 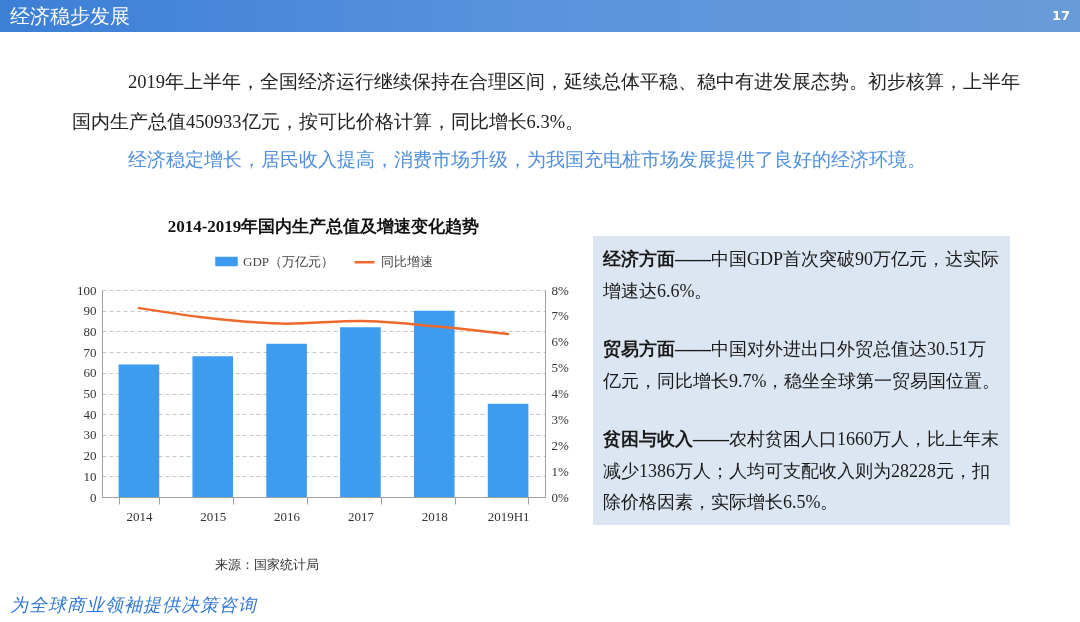 What do you see at coordinates (1060, 16) in the screenshot?
I see `text: 17` at bounding box center [1060, 16].